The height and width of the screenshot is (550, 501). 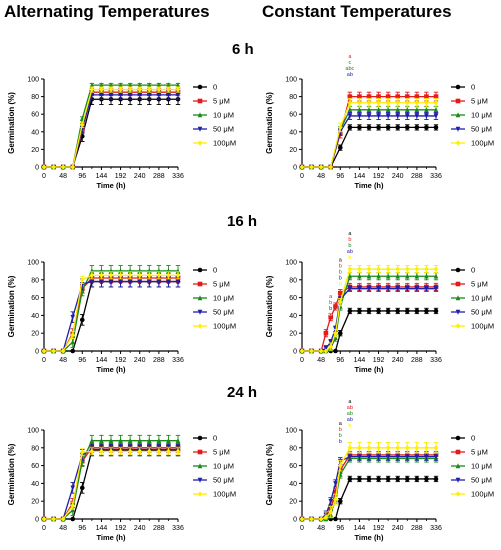 What do you see at coordinates (349, 69) in the screenshot?
I see `significance-letter: abc` at bounding box center [349, 69].